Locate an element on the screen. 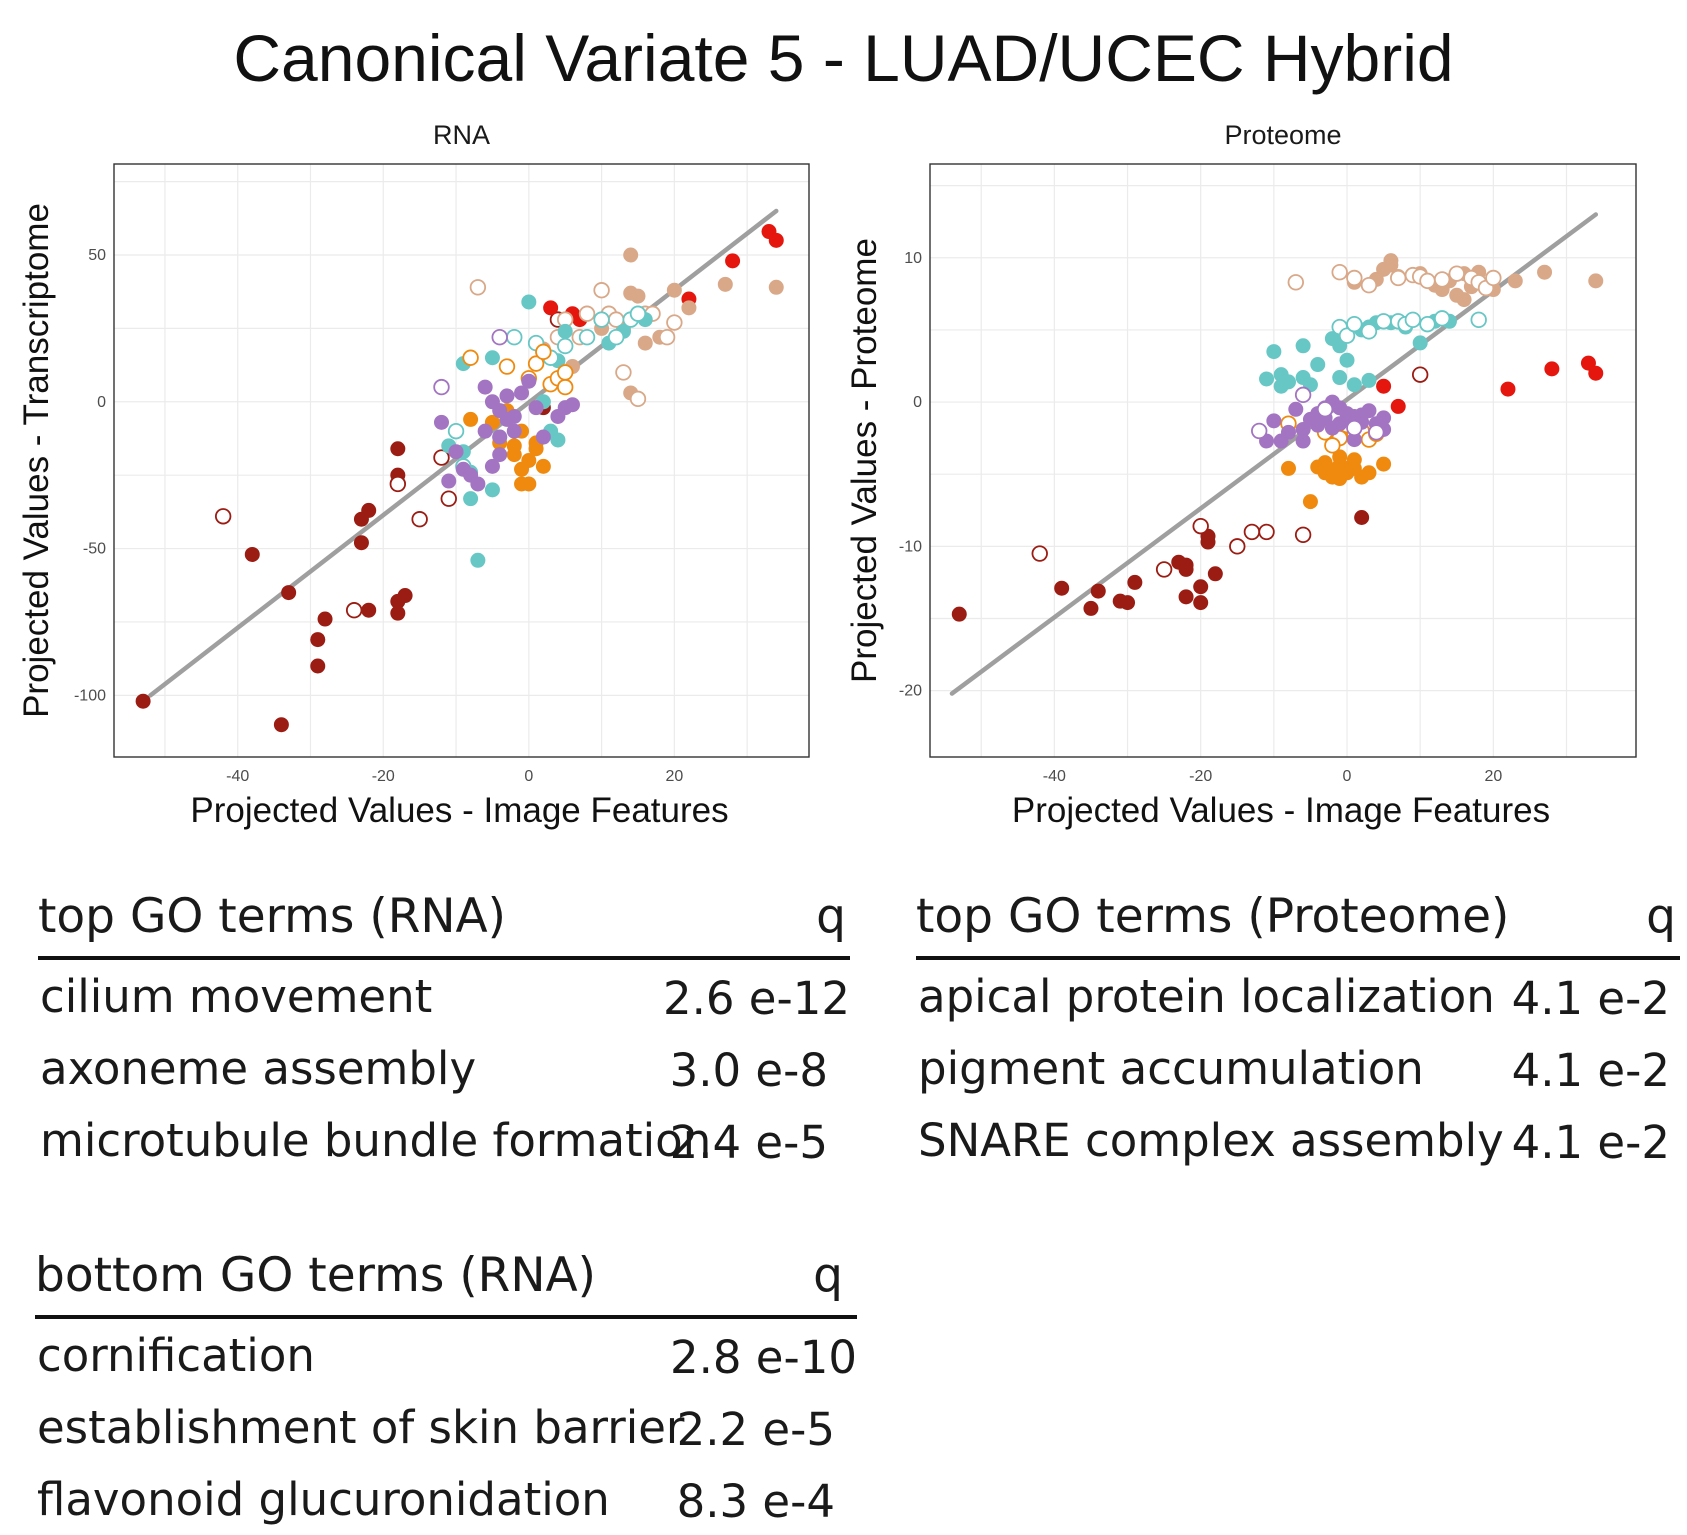 The image size is (1687, 1535). q-value: 2.6 e-12 is located at coordinates (756, 998).